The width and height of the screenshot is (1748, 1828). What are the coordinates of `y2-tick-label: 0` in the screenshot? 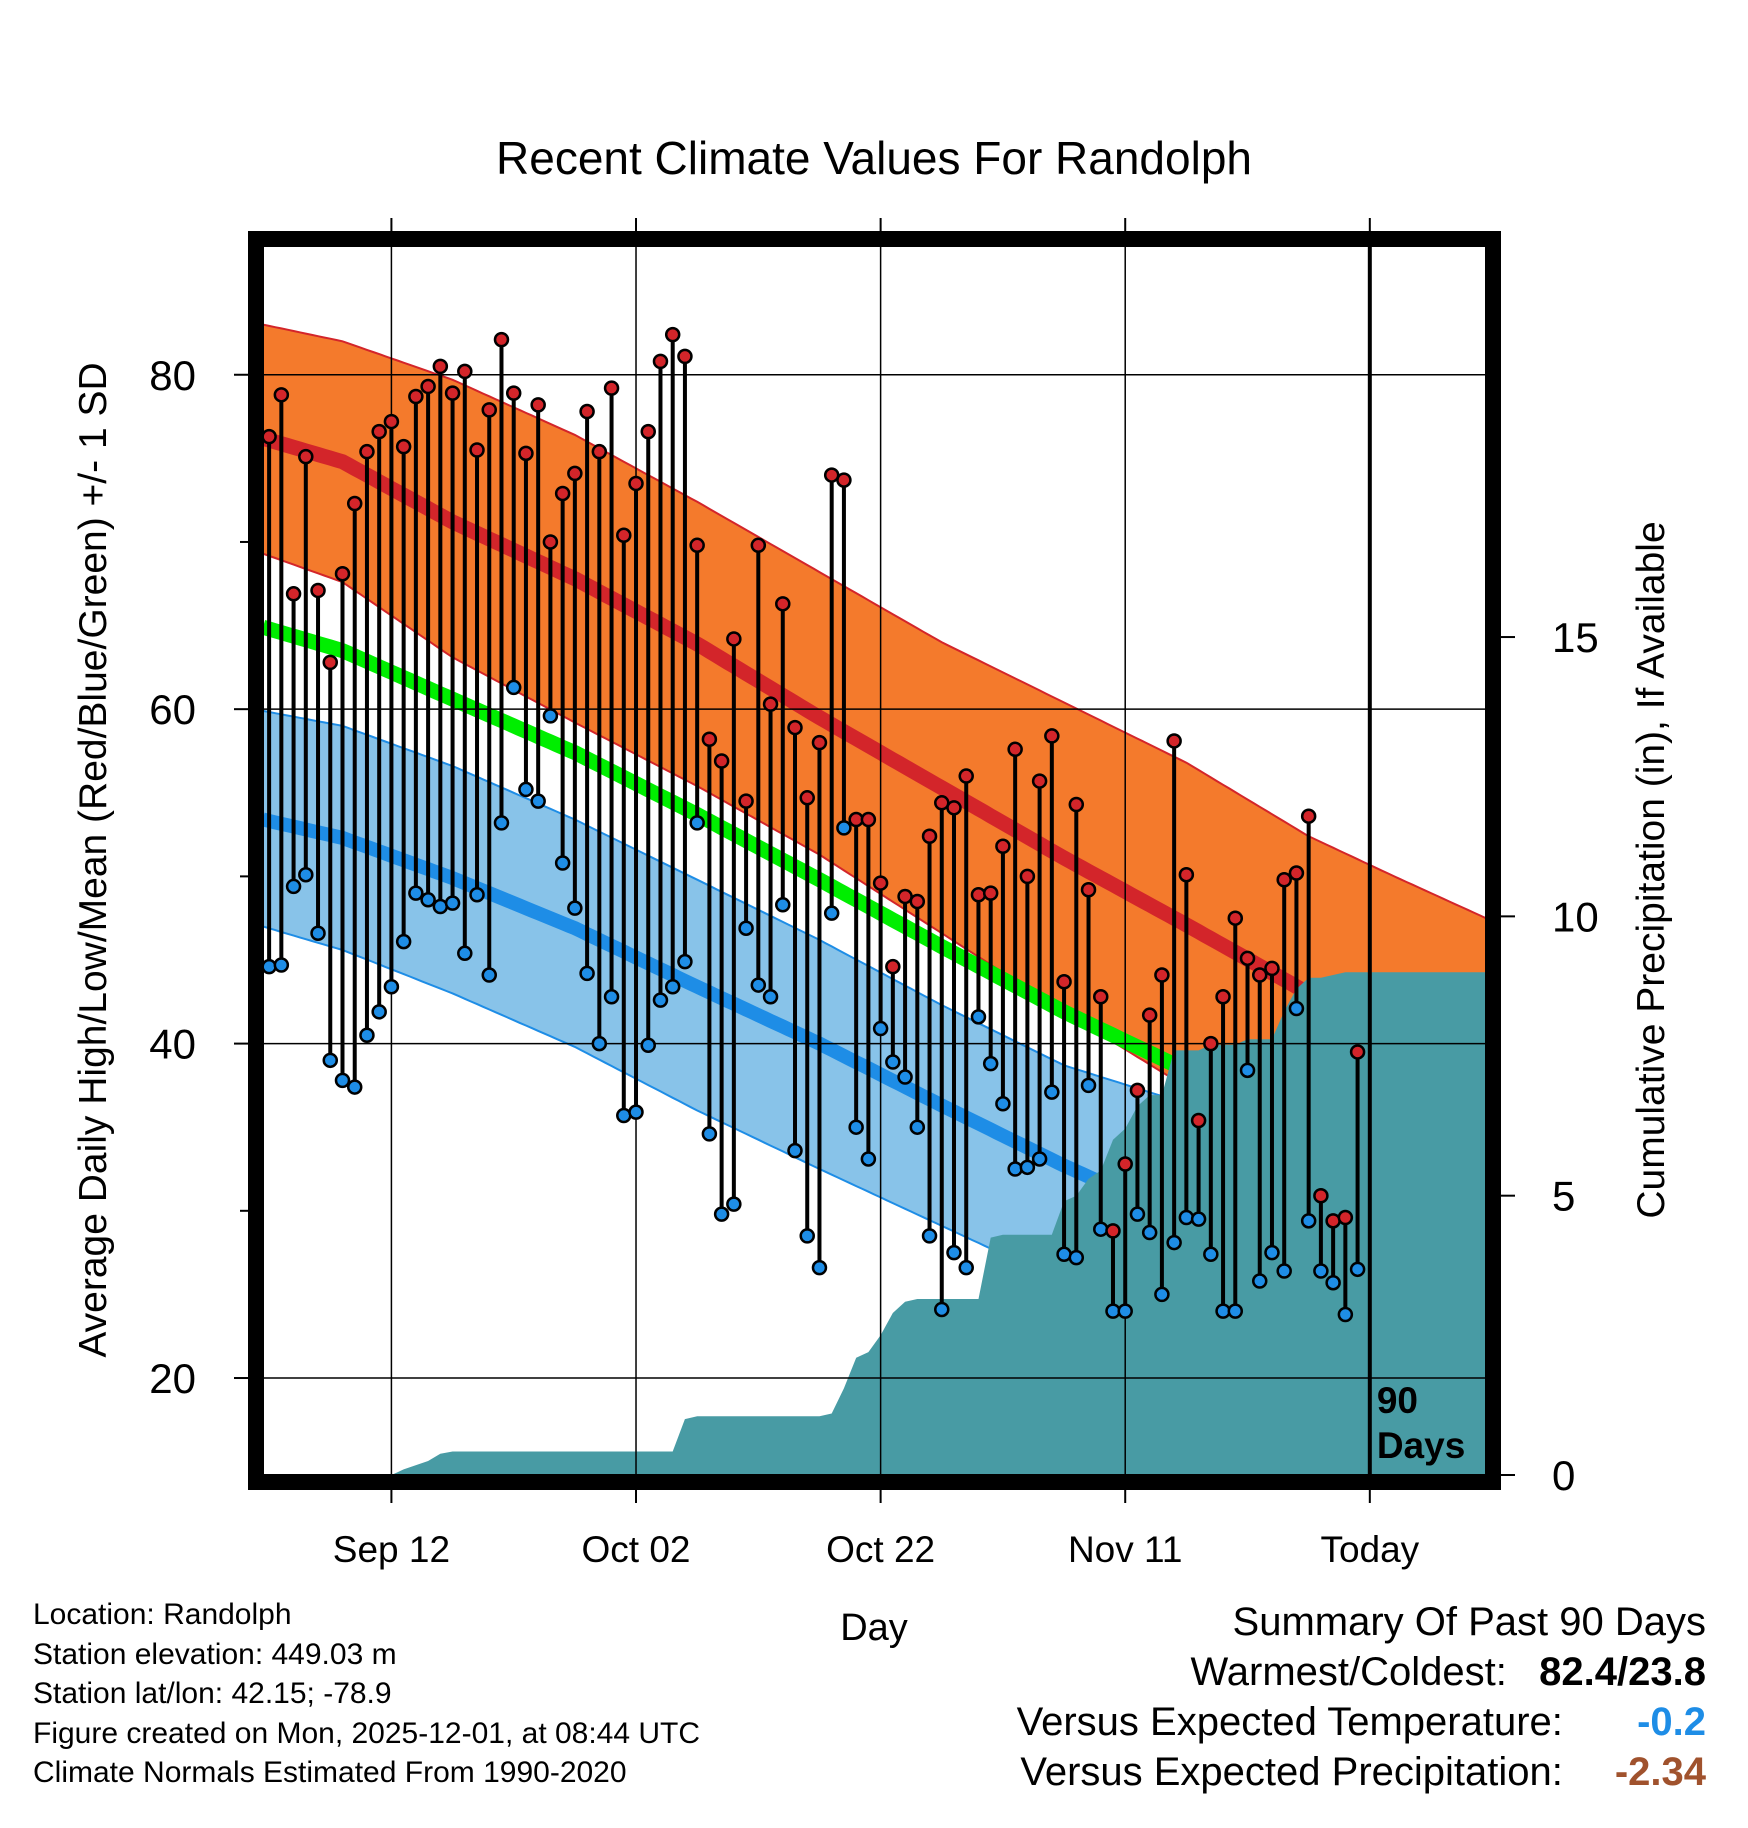 It's located at (1563, 1475).